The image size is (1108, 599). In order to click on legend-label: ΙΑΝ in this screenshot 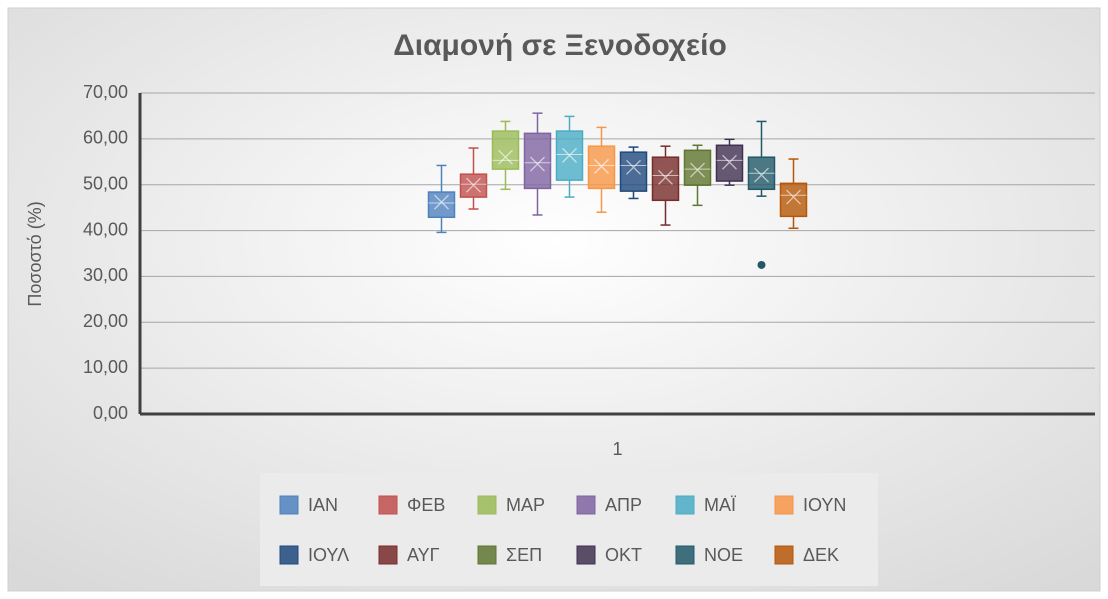, I will do `click(323, 505)`.